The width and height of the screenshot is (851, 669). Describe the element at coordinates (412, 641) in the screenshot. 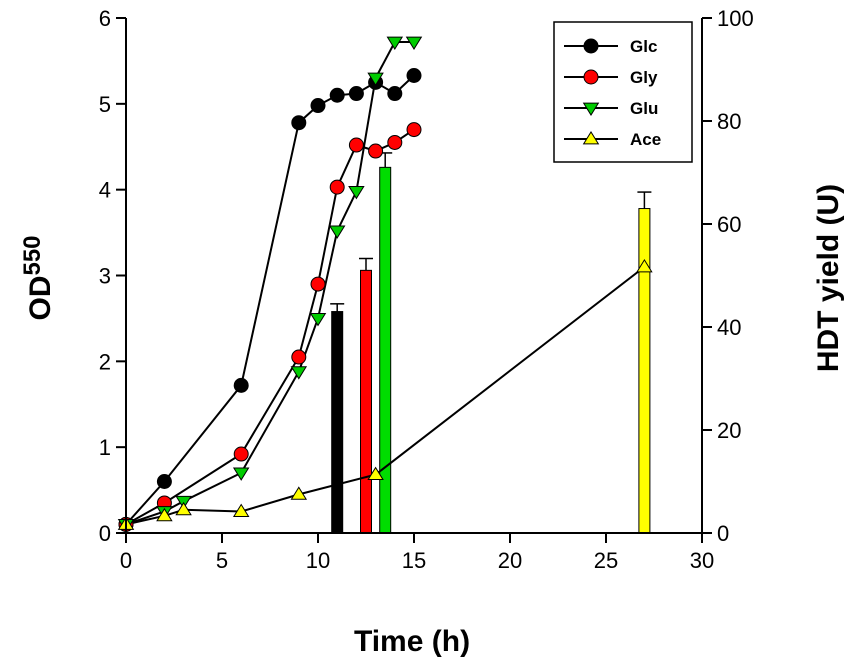

I see `x-axis-title: Time (h)` at that location.